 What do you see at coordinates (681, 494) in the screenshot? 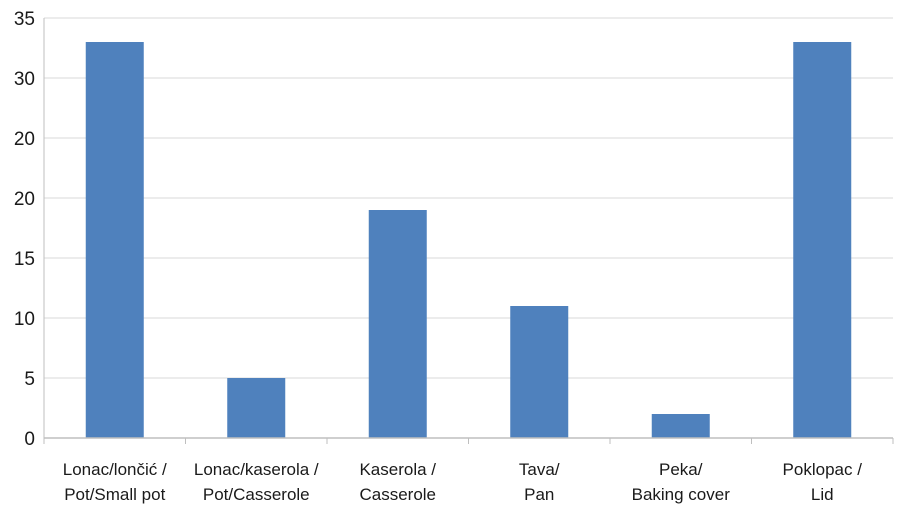
I see `x-tick-label: Baking cover` at bounding box center [681, 494].